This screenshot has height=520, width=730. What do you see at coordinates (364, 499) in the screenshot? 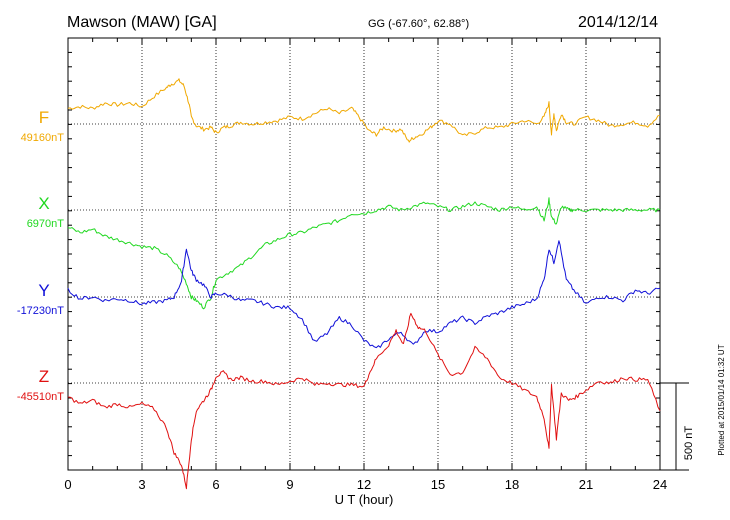
I see `x-axis-label: U T (hour)` at bounding box center [364, 499].